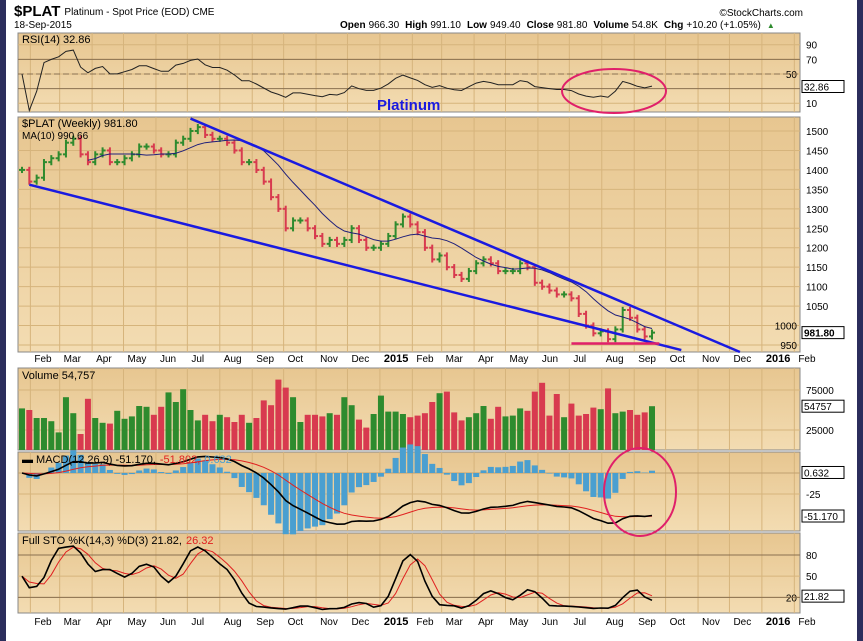 The width and height of the screenshot is (863, 641). Describe the element at coordinates (812, 60) in the screenshot. I see `rsi-ytick: 70` at that location.